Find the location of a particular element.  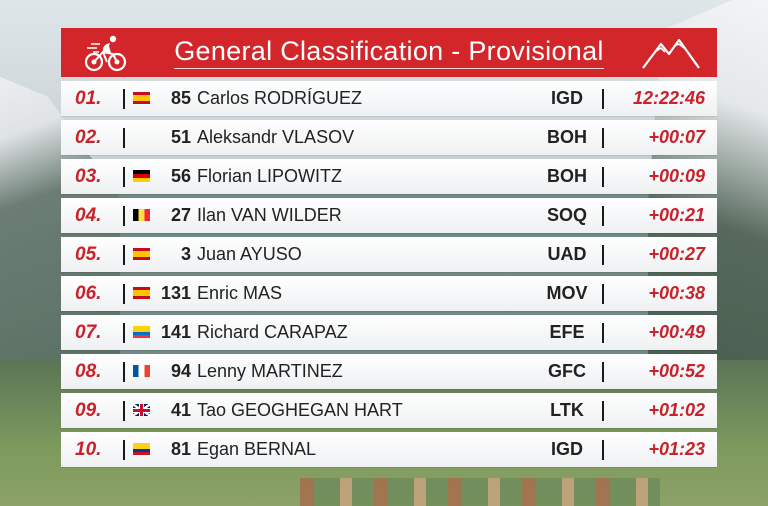

standing-row: 01. 85 Carlos RODRÍGUEZ IGD 12:22:46 is located at coordinates (389, 98).